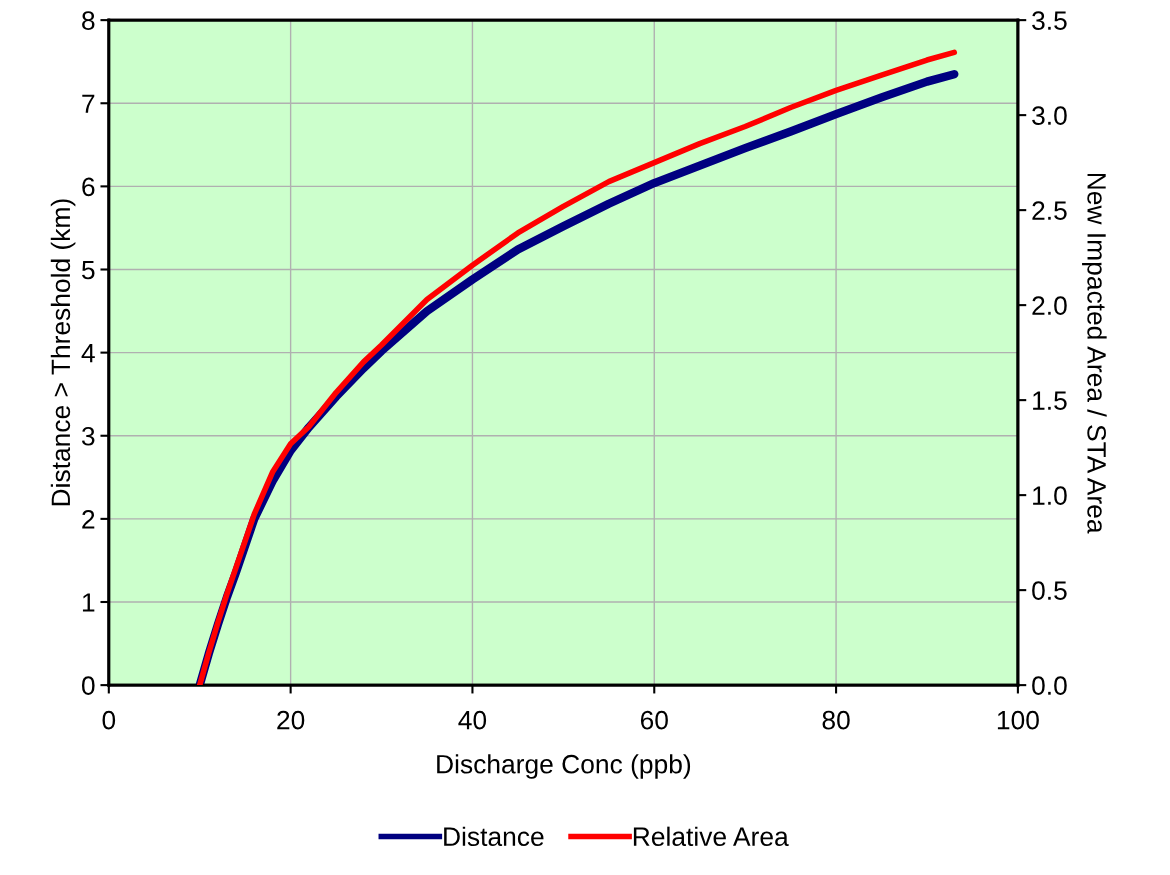 The width and height of the screenshot is (1170, 875). What do you see at coordinates (654, 720) in the screenshot?
I see `x-tick-label: 60` at bounding box center [654, 720].